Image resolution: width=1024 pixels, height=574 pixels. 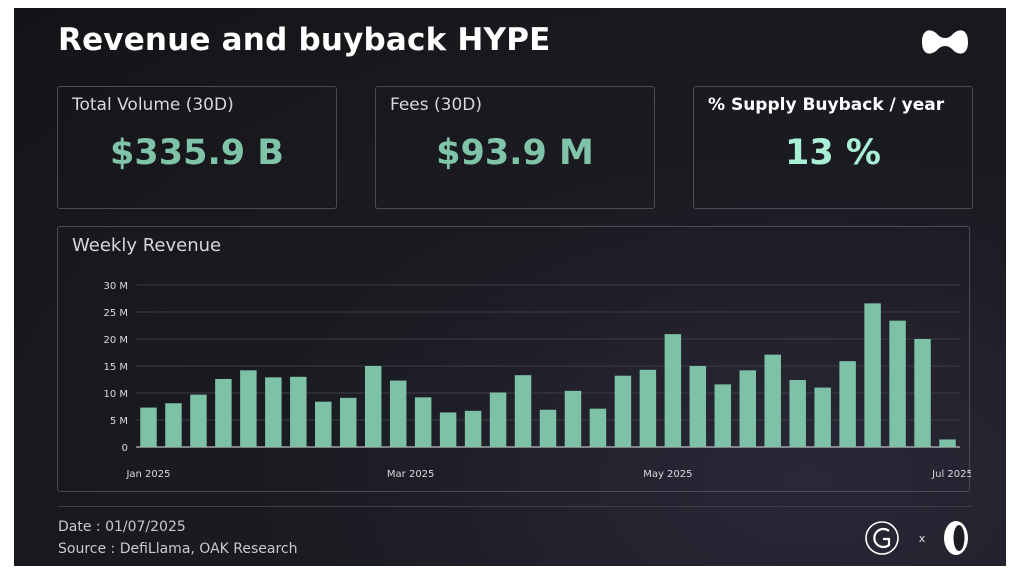 I want to click on footer-source: Source : DefiLlama, OAK Research, so click(x=178, y=549).